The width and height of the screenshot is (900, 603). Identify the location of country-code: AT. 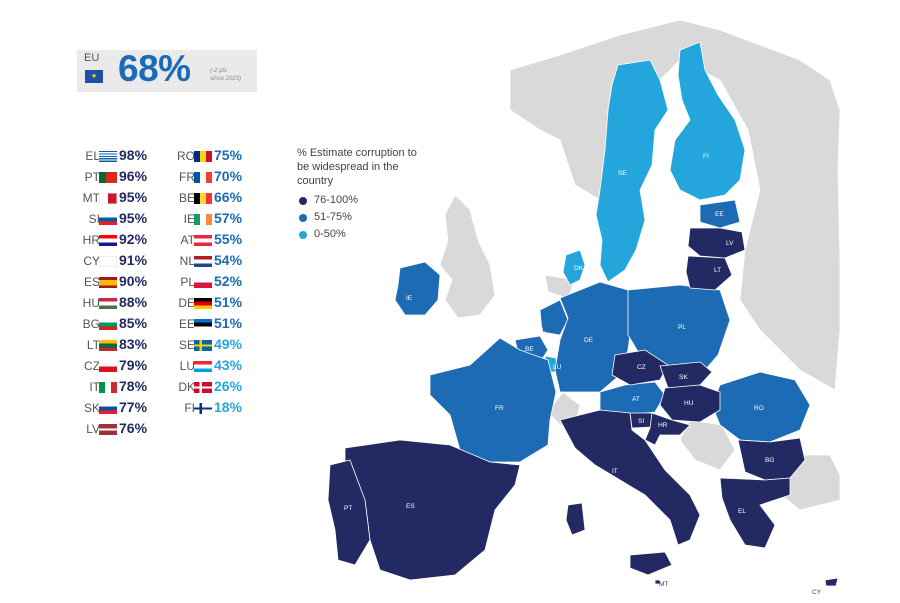
(187, 240).